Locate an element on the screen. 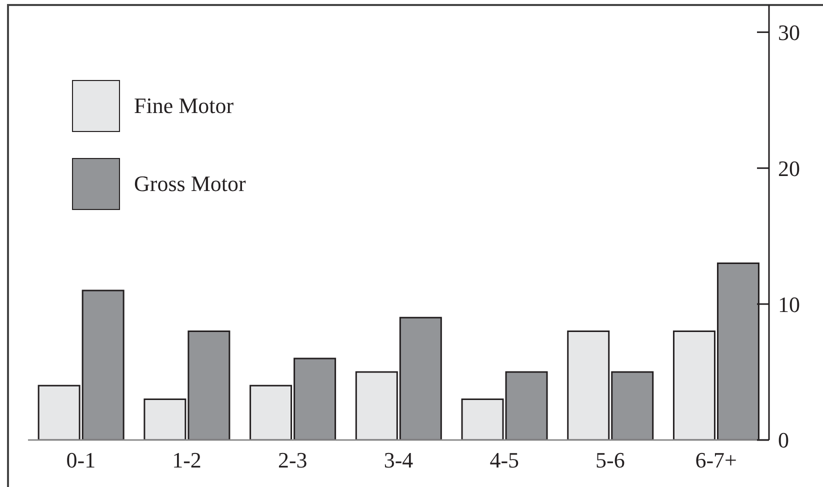 This screenshot has width=823, height=487. y-tick-label: 20 is located at coordinates (789, 168).